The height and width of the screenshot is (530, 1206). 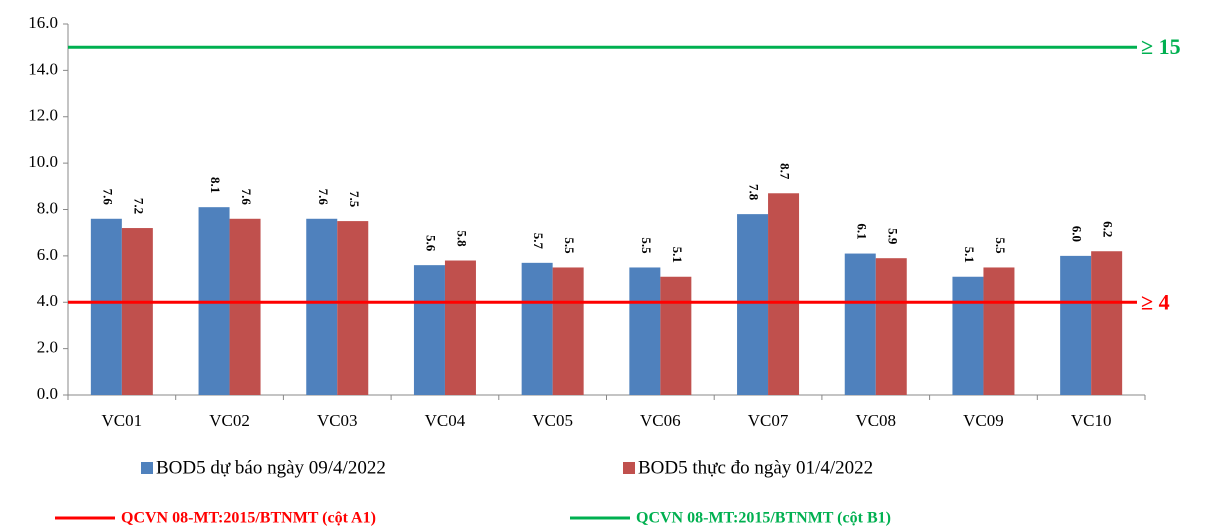 I want to click on data-label: 7.5, so click(x=354, y=199).